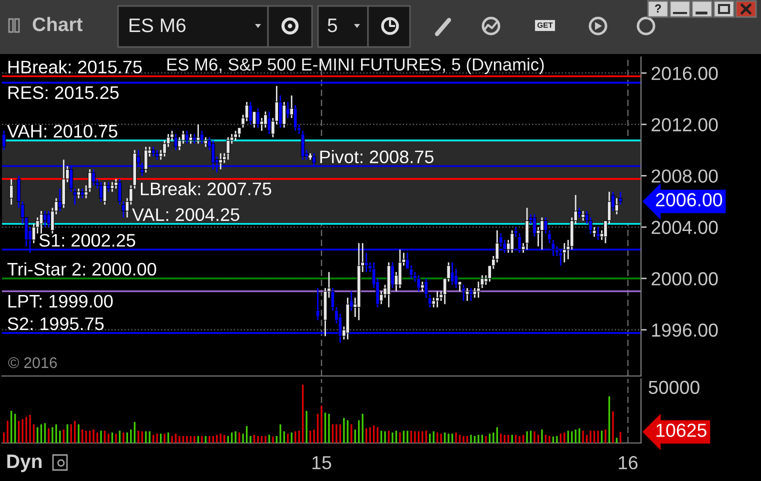 The image size is (761, 481). Describe the element at coordinates (332, 25) in the screenshot. I see `text: 5` at that location.